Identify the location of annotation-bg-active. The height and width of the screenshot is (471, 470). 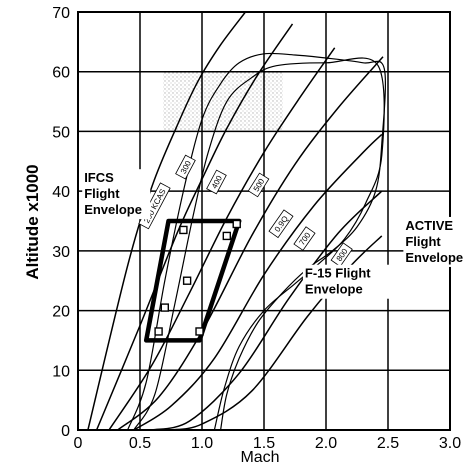
(436, 241).